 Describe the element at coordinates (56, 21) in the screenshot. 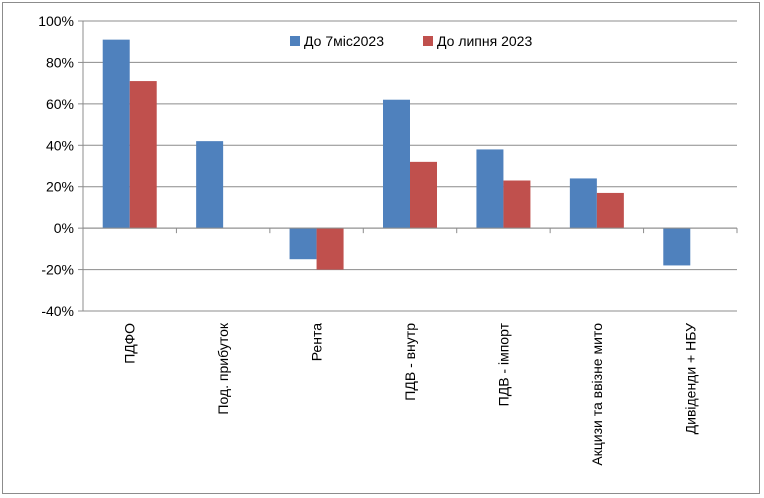

I see `y-tick-label: 100%` at that location.